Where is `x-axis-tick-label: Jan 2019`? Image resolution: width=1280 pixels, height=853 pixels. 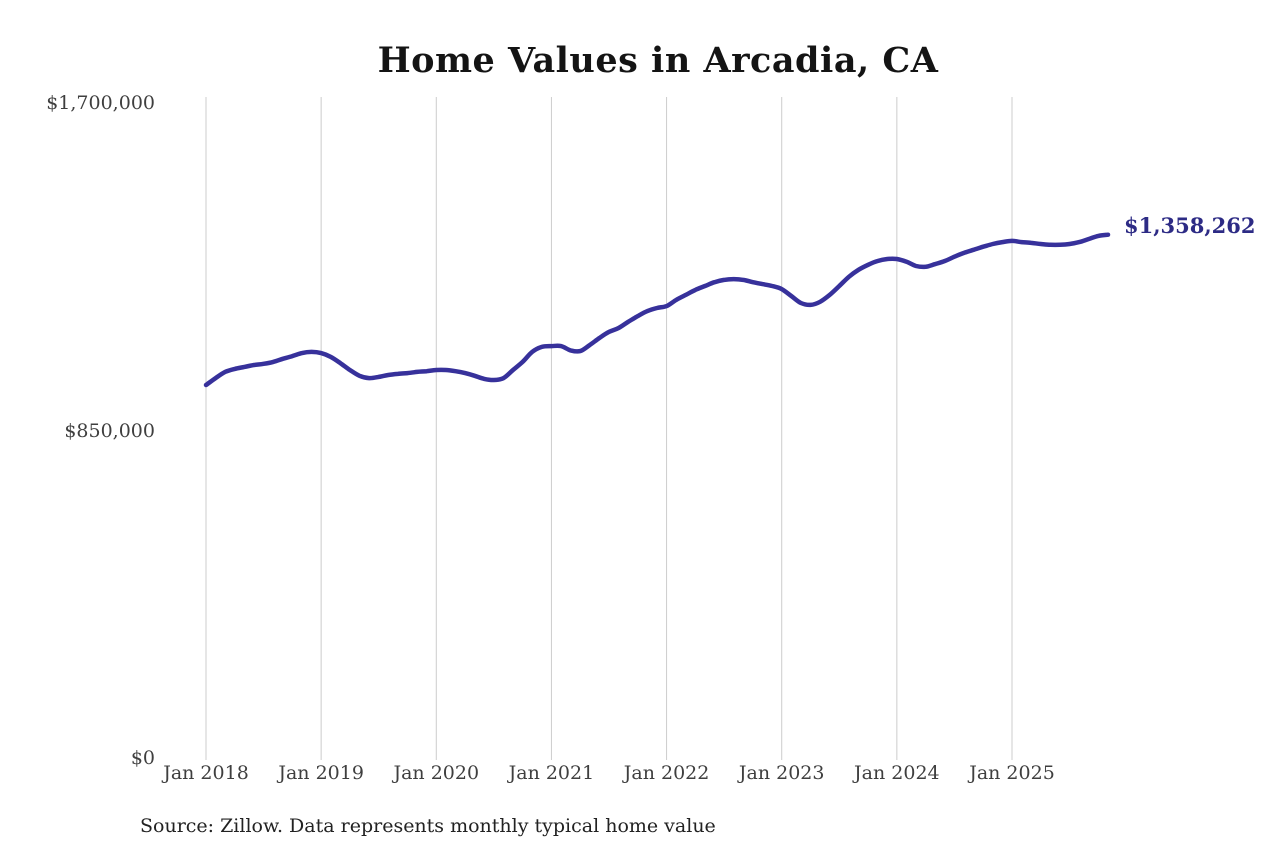 x-axis-tick-label: Jan 2019 is located at coordinates (321, 773).